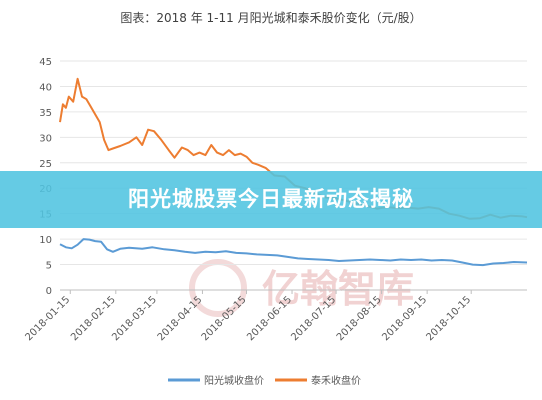 This screenshot has height=400, width=542. I want to click on headline-text: 阳光城股票今日最新动态揭秘, so click(271, 199).